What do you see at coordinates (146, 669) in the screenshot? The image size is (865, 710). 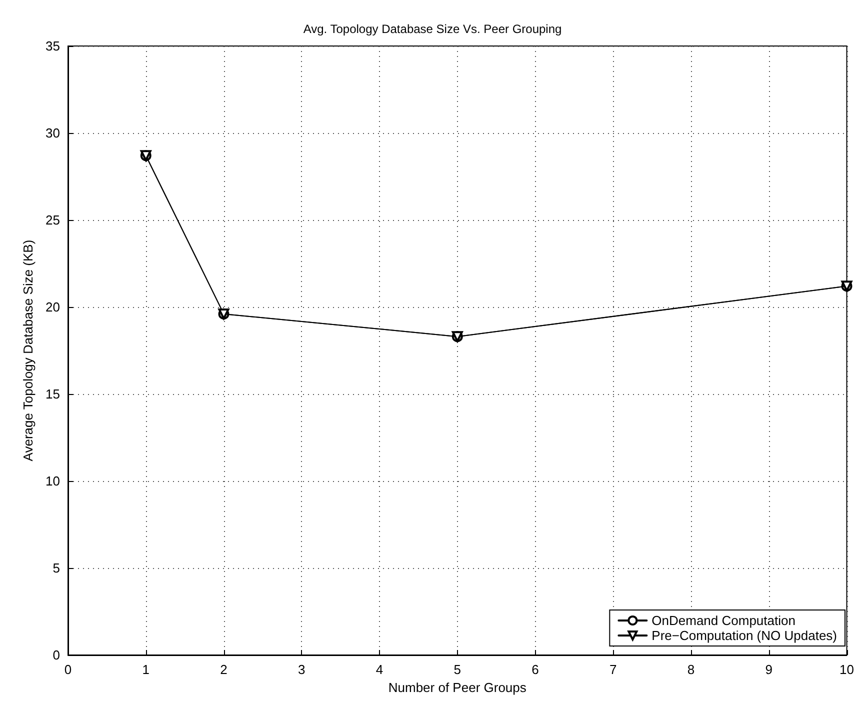 I see `x-tick-label: 1` at bounding box center [146, 669].